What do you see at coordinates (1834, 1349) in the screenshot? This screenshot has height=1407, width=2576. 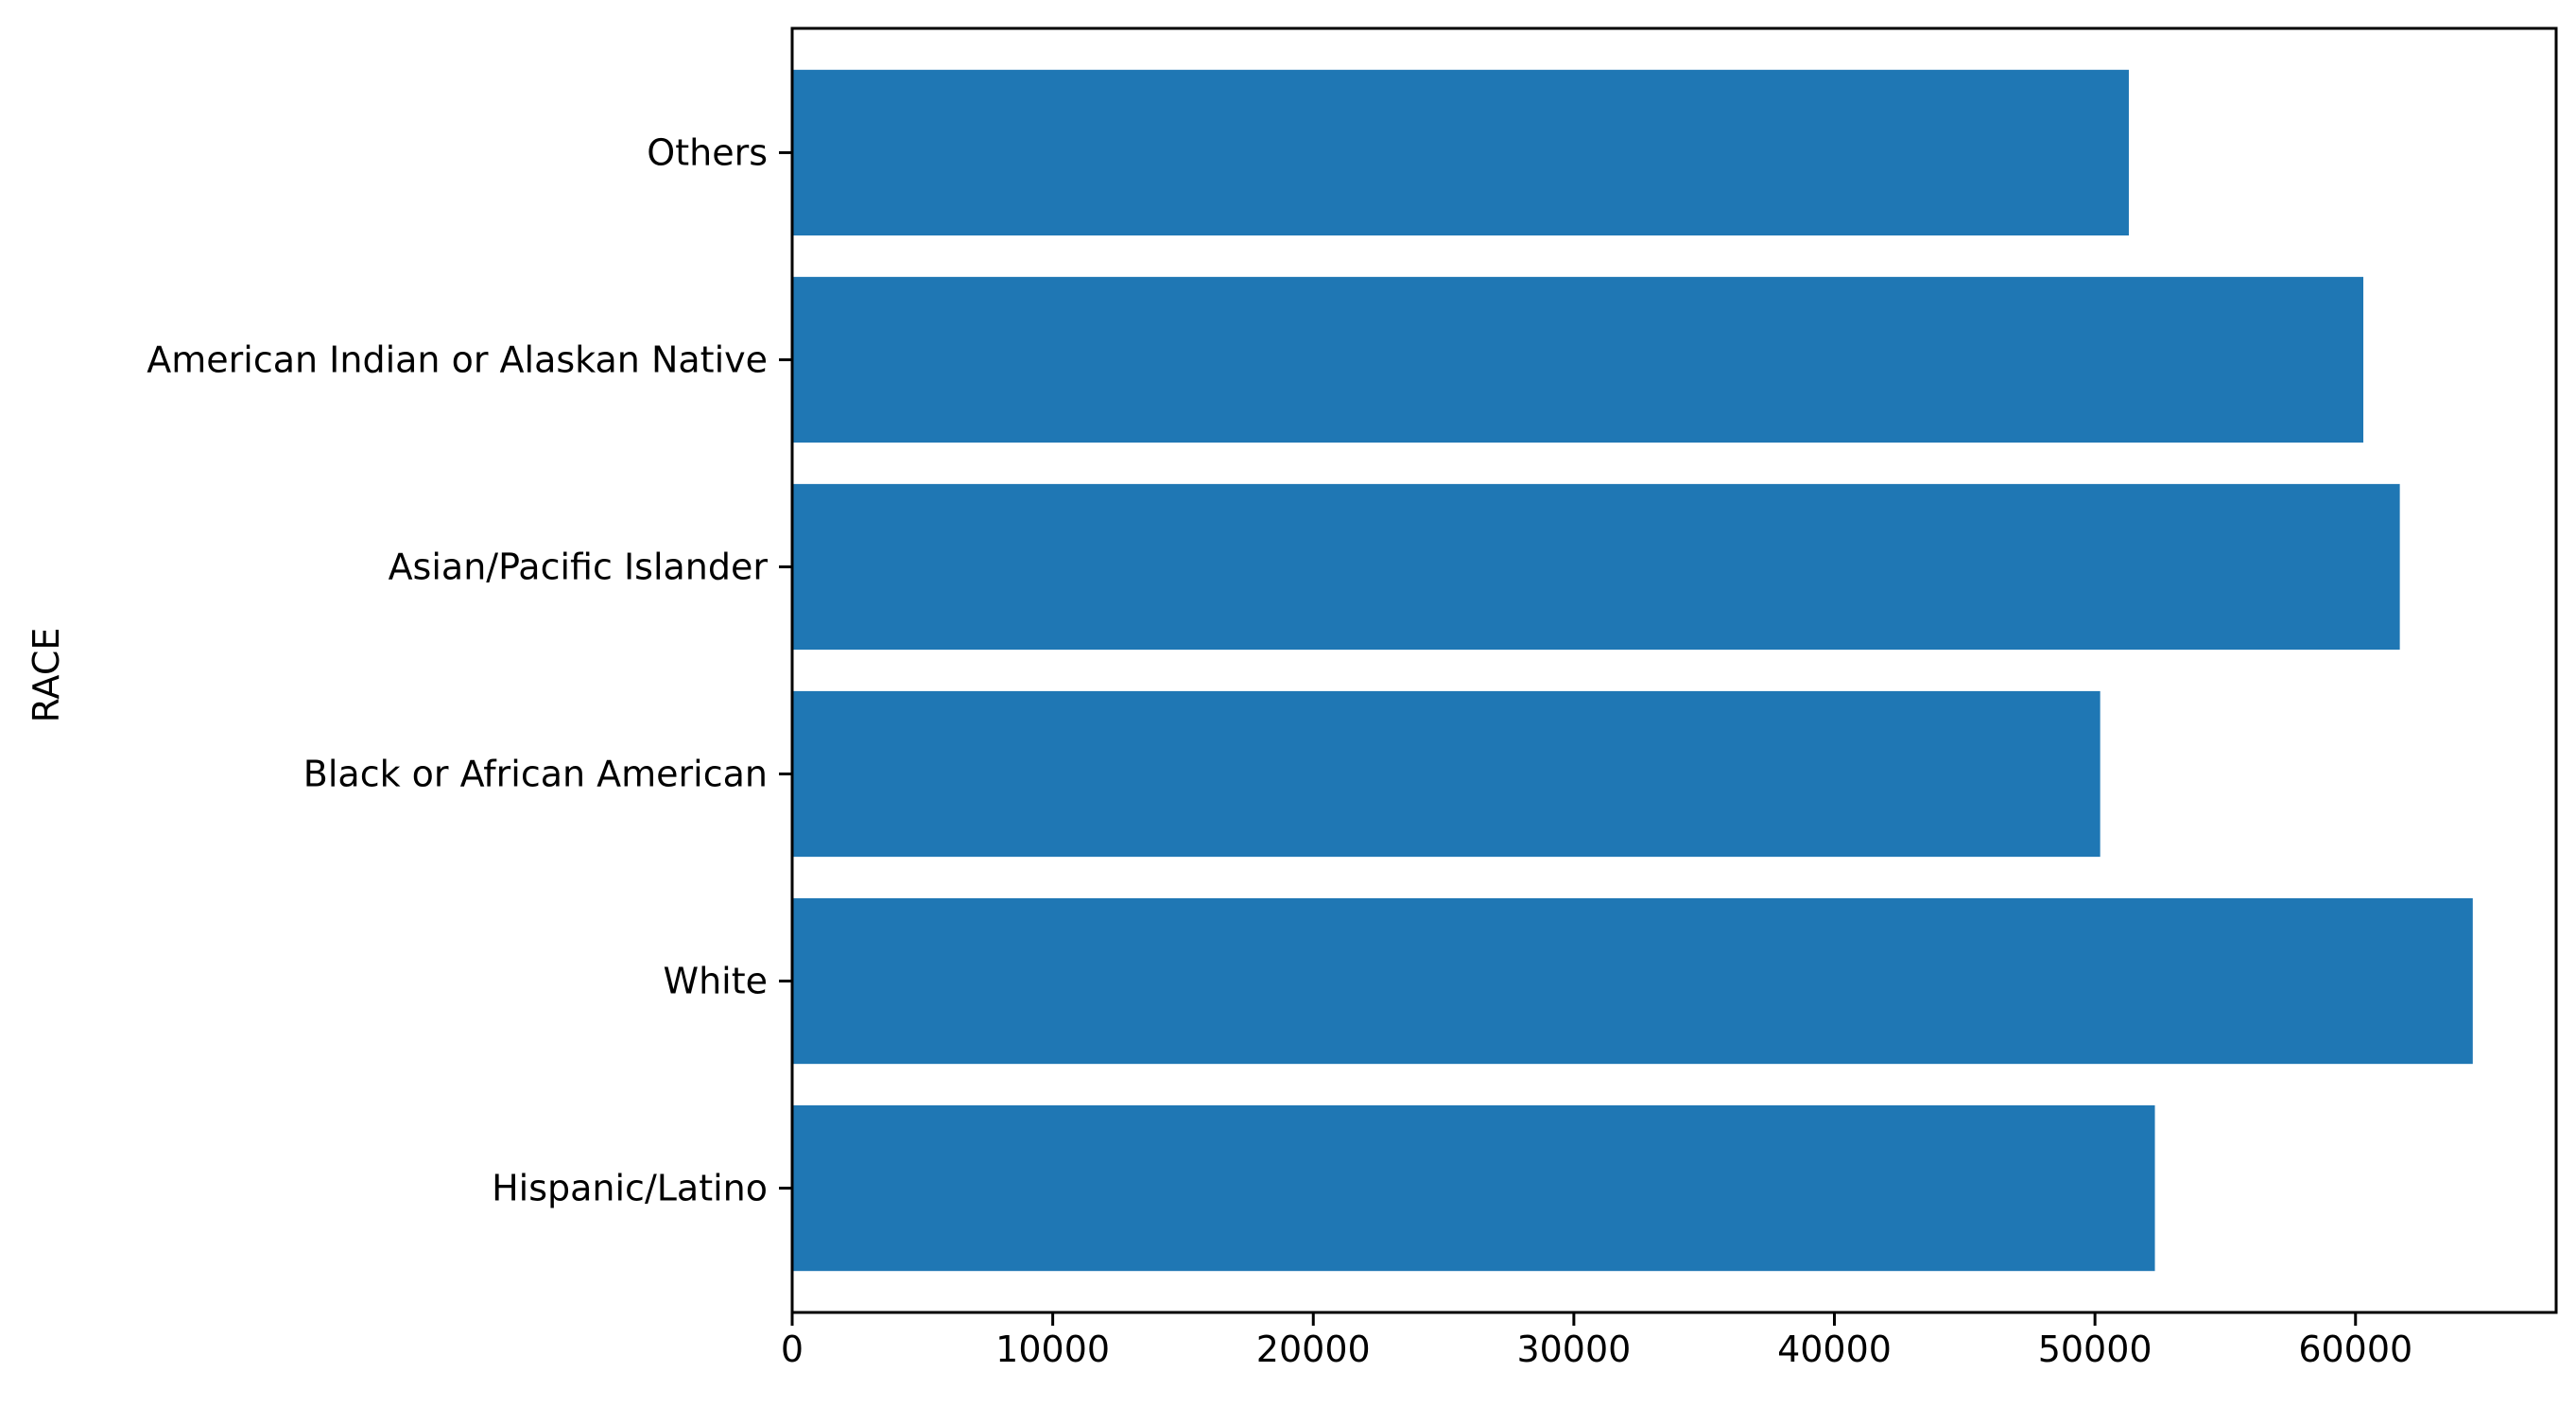 I see `x-tick-label: 40000` at bounding box center [1834, 1349].